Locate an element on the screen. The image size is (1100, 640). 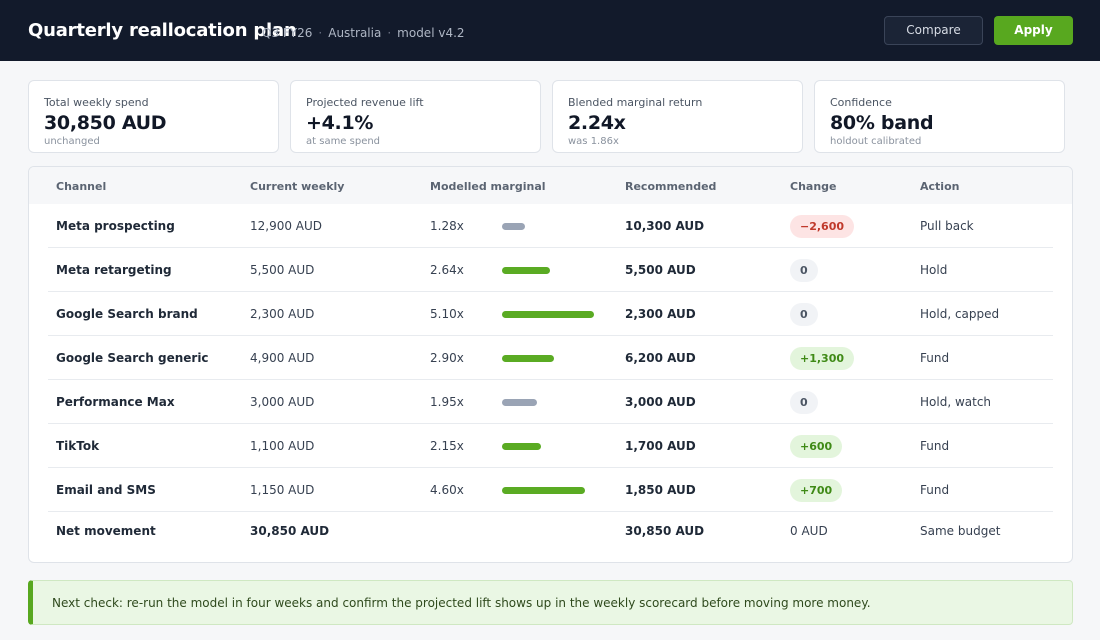
total-current: 30,850 AUD is located at coordinates (290, 531).